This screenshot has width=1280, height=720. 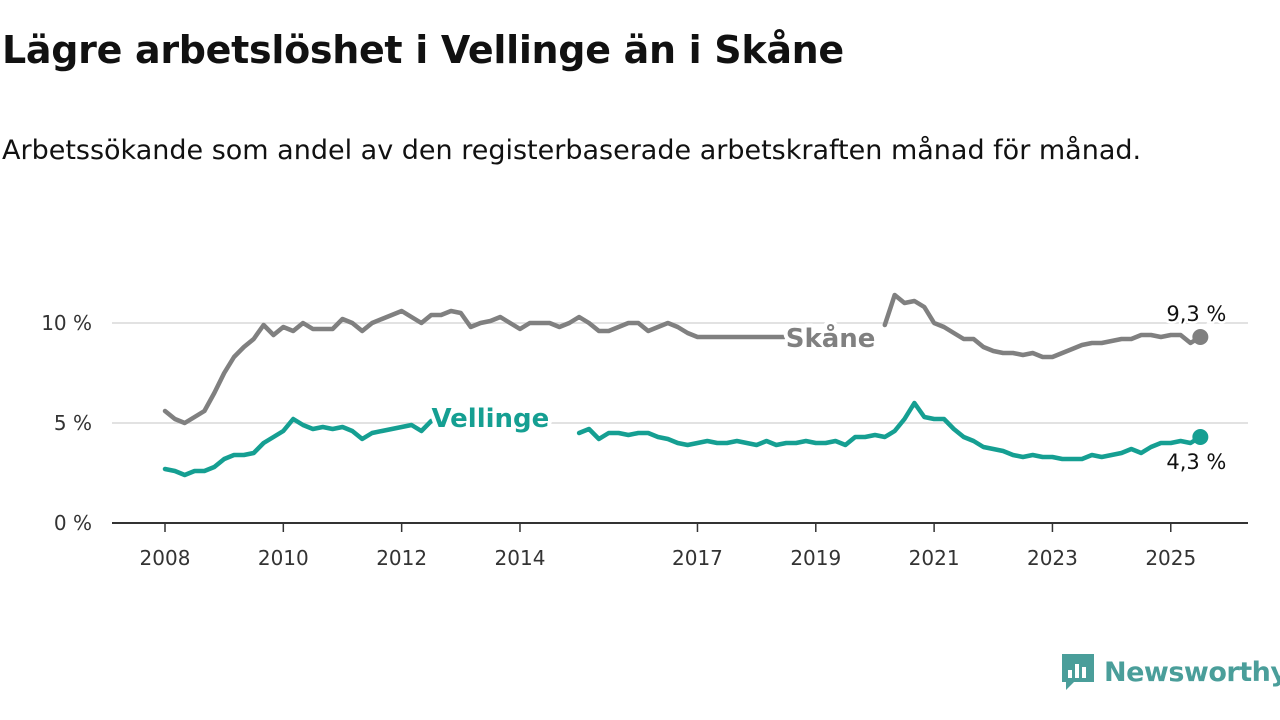 What do you see at coordinates (815, 558) in the screenshot?
I see `x-tick-label: 2019` at bounding box center [815, 558].